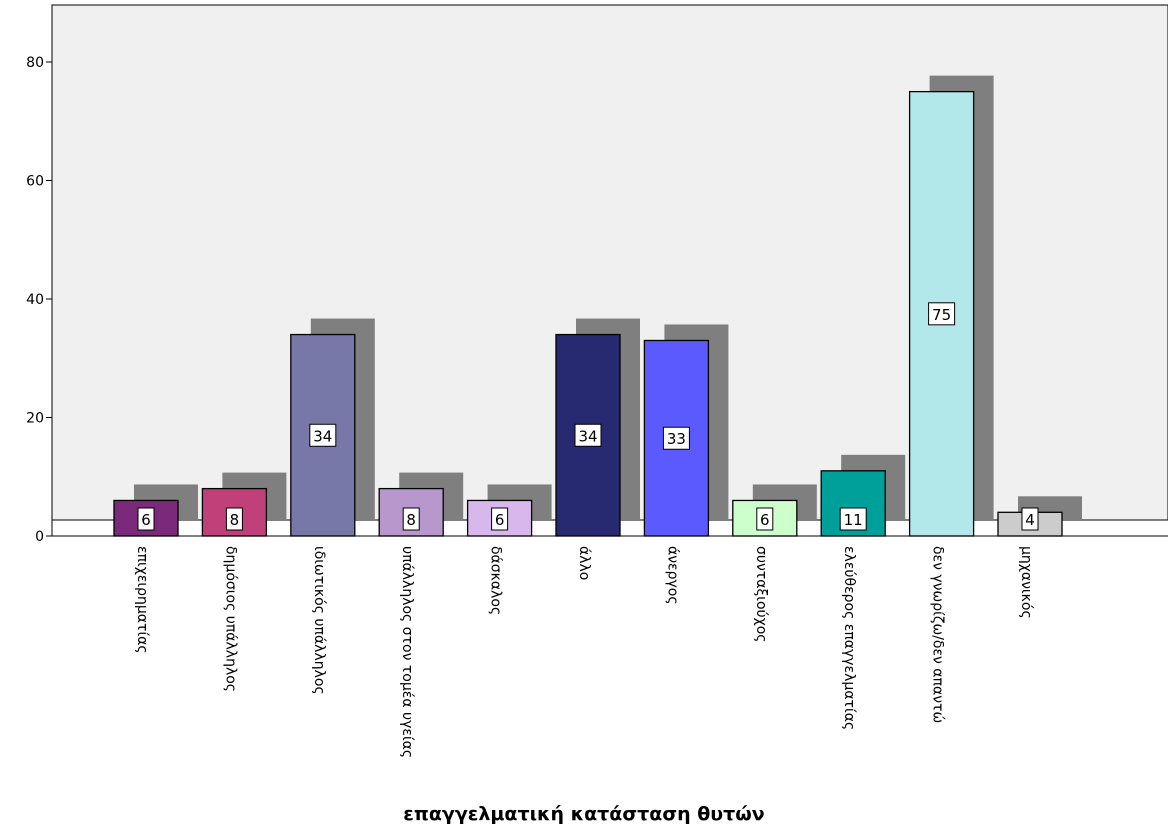 The image size is (1168, 838). Describe the element at coordinates (230, 619) in the screenshot. I see `x-tick-label: δημόσιος υπάλληλος` at that location.